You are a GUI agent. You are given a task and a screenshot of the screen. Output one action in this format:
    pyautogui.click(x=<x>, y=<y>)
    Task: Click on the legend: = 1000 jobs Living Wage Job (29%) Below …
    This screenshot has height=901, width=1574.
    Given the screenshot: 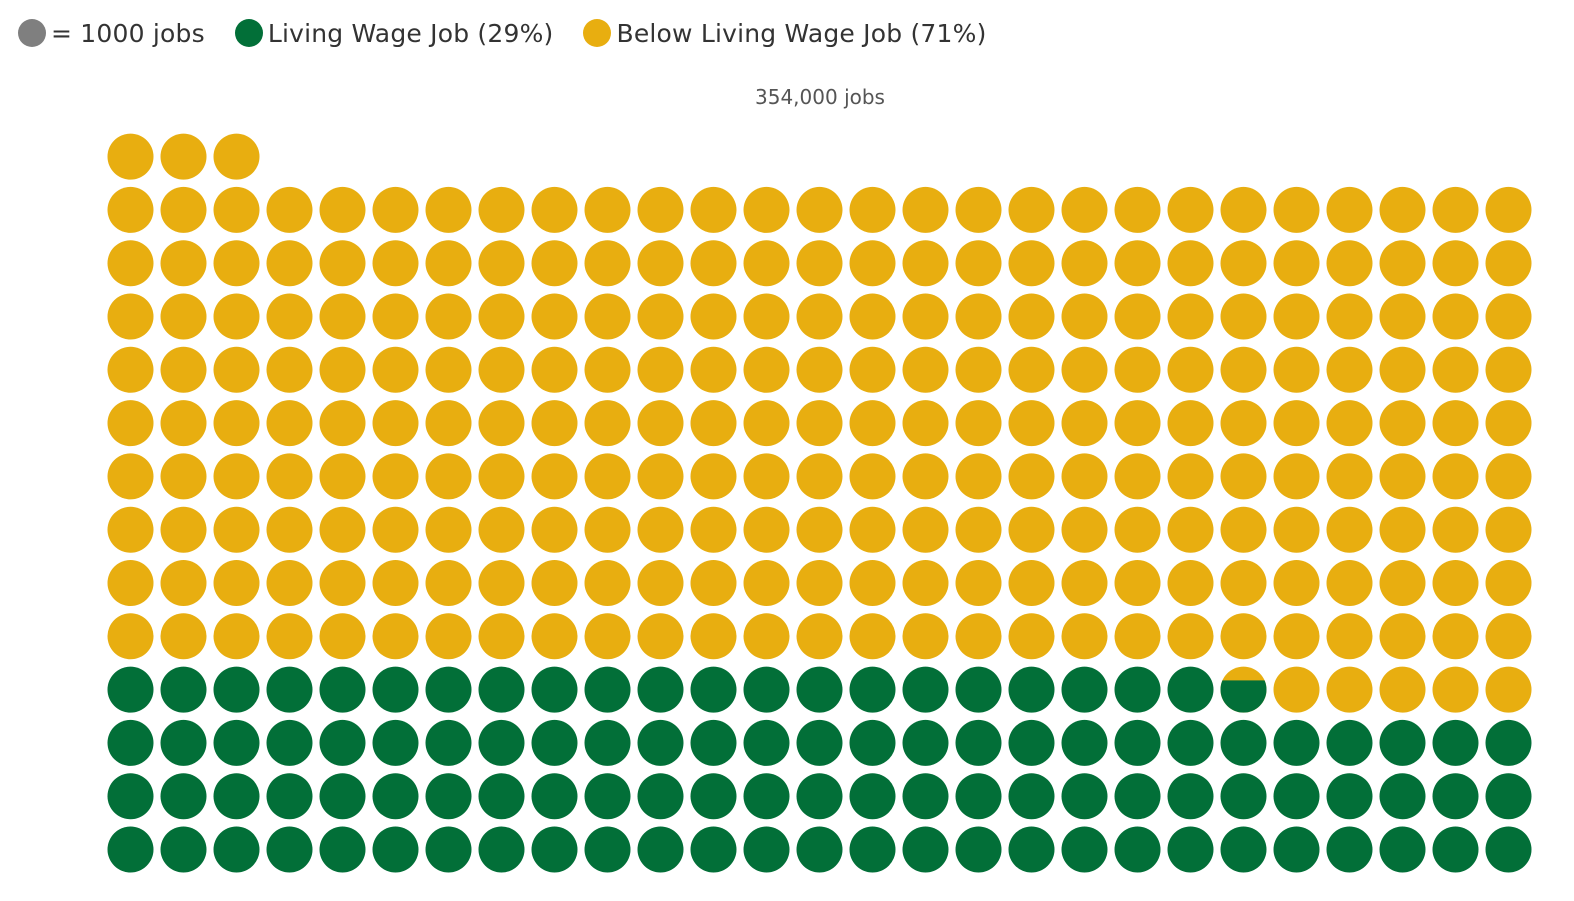 What is the action you would take?
    pyautogui.click(x=517, y=33)
    